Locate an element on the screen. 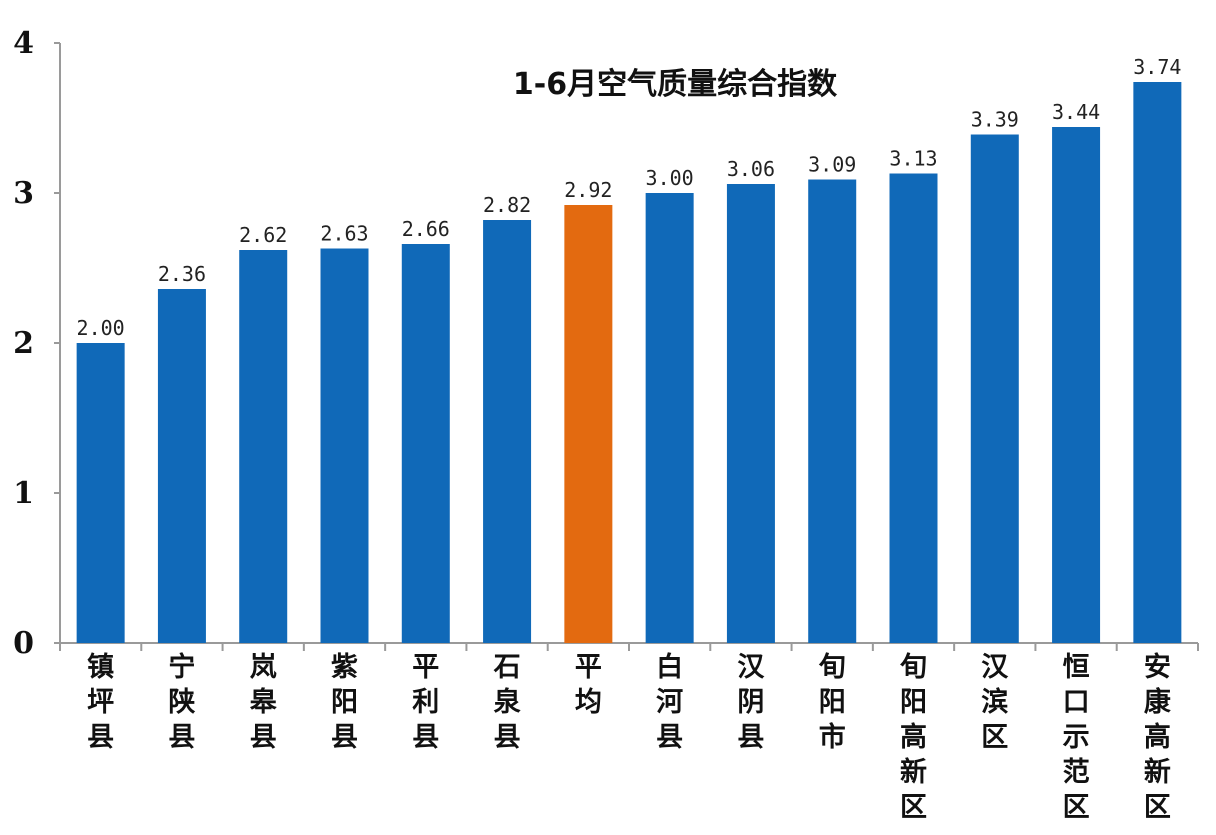 The width and height of the screenshot is (1216, 835). x-tick-label: 宁陕县 is located at coordinates (181, 702).